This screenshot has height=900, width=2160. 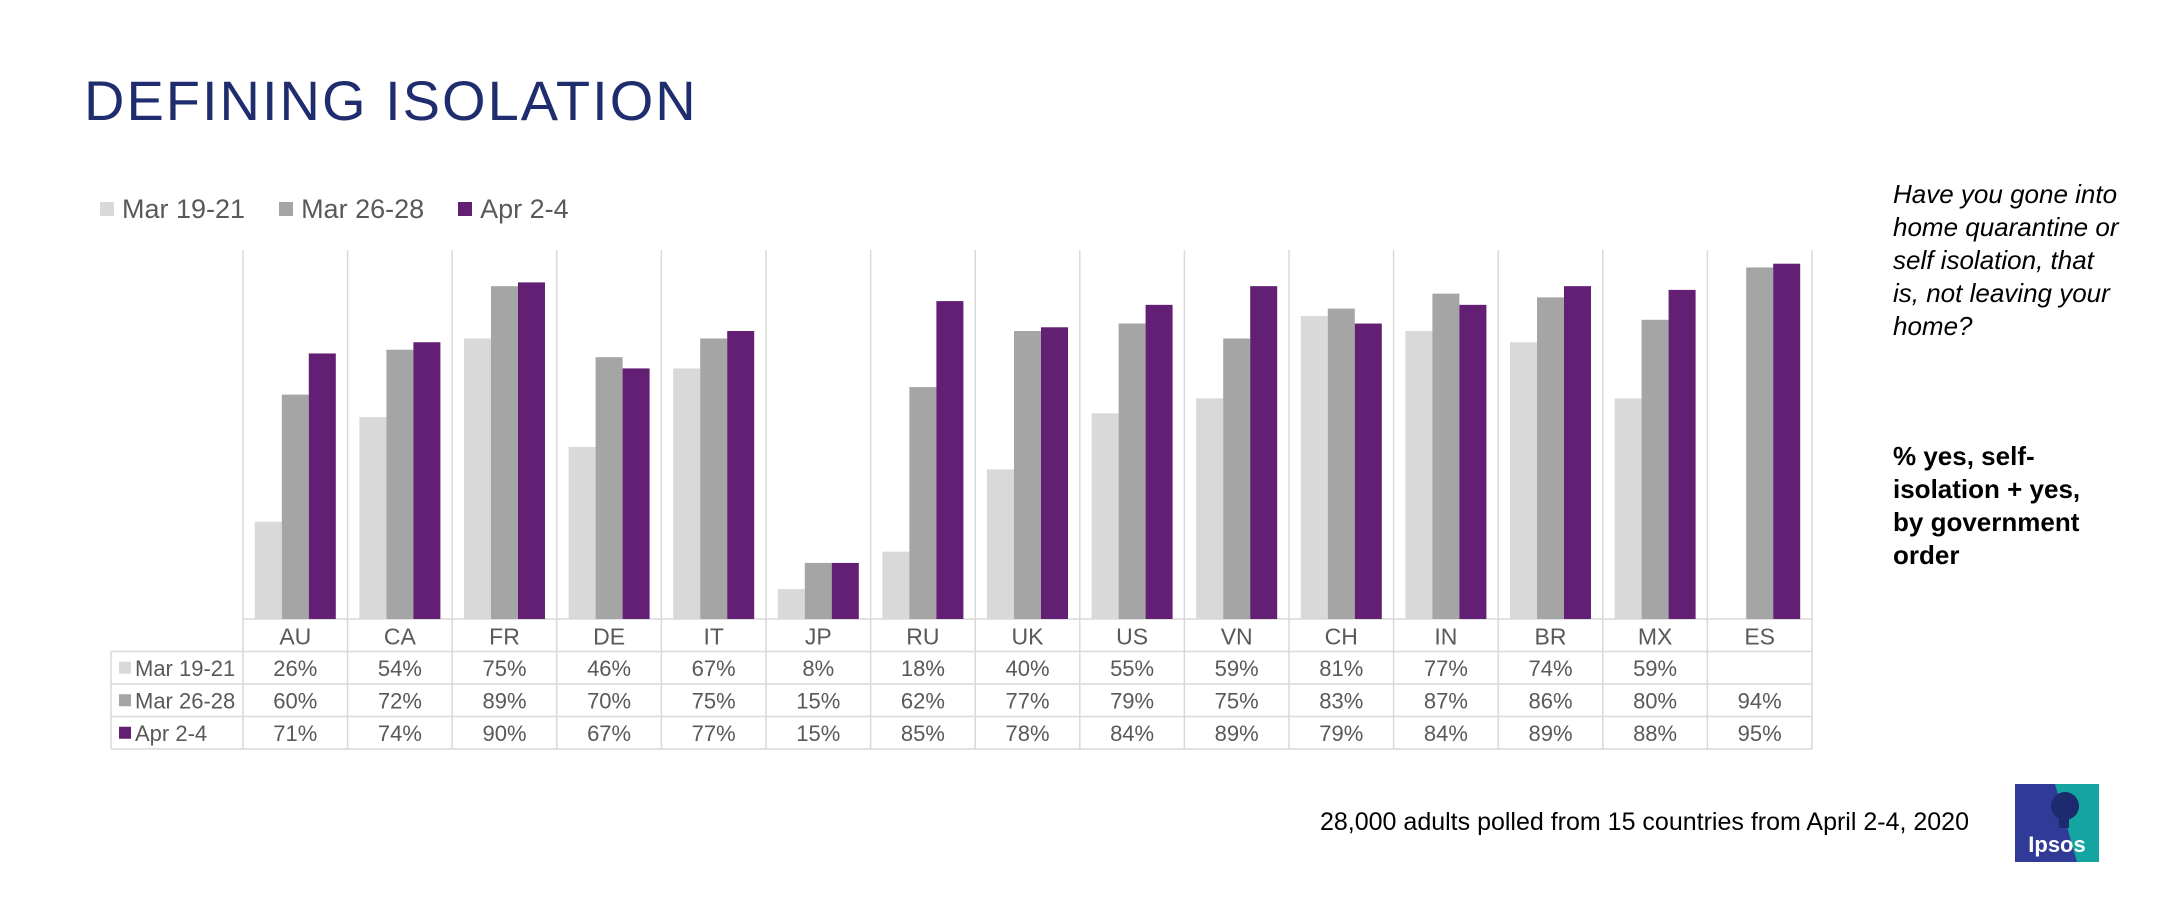 I want to click on legend-label: Apr 2-4, so click(x=524, y=208).